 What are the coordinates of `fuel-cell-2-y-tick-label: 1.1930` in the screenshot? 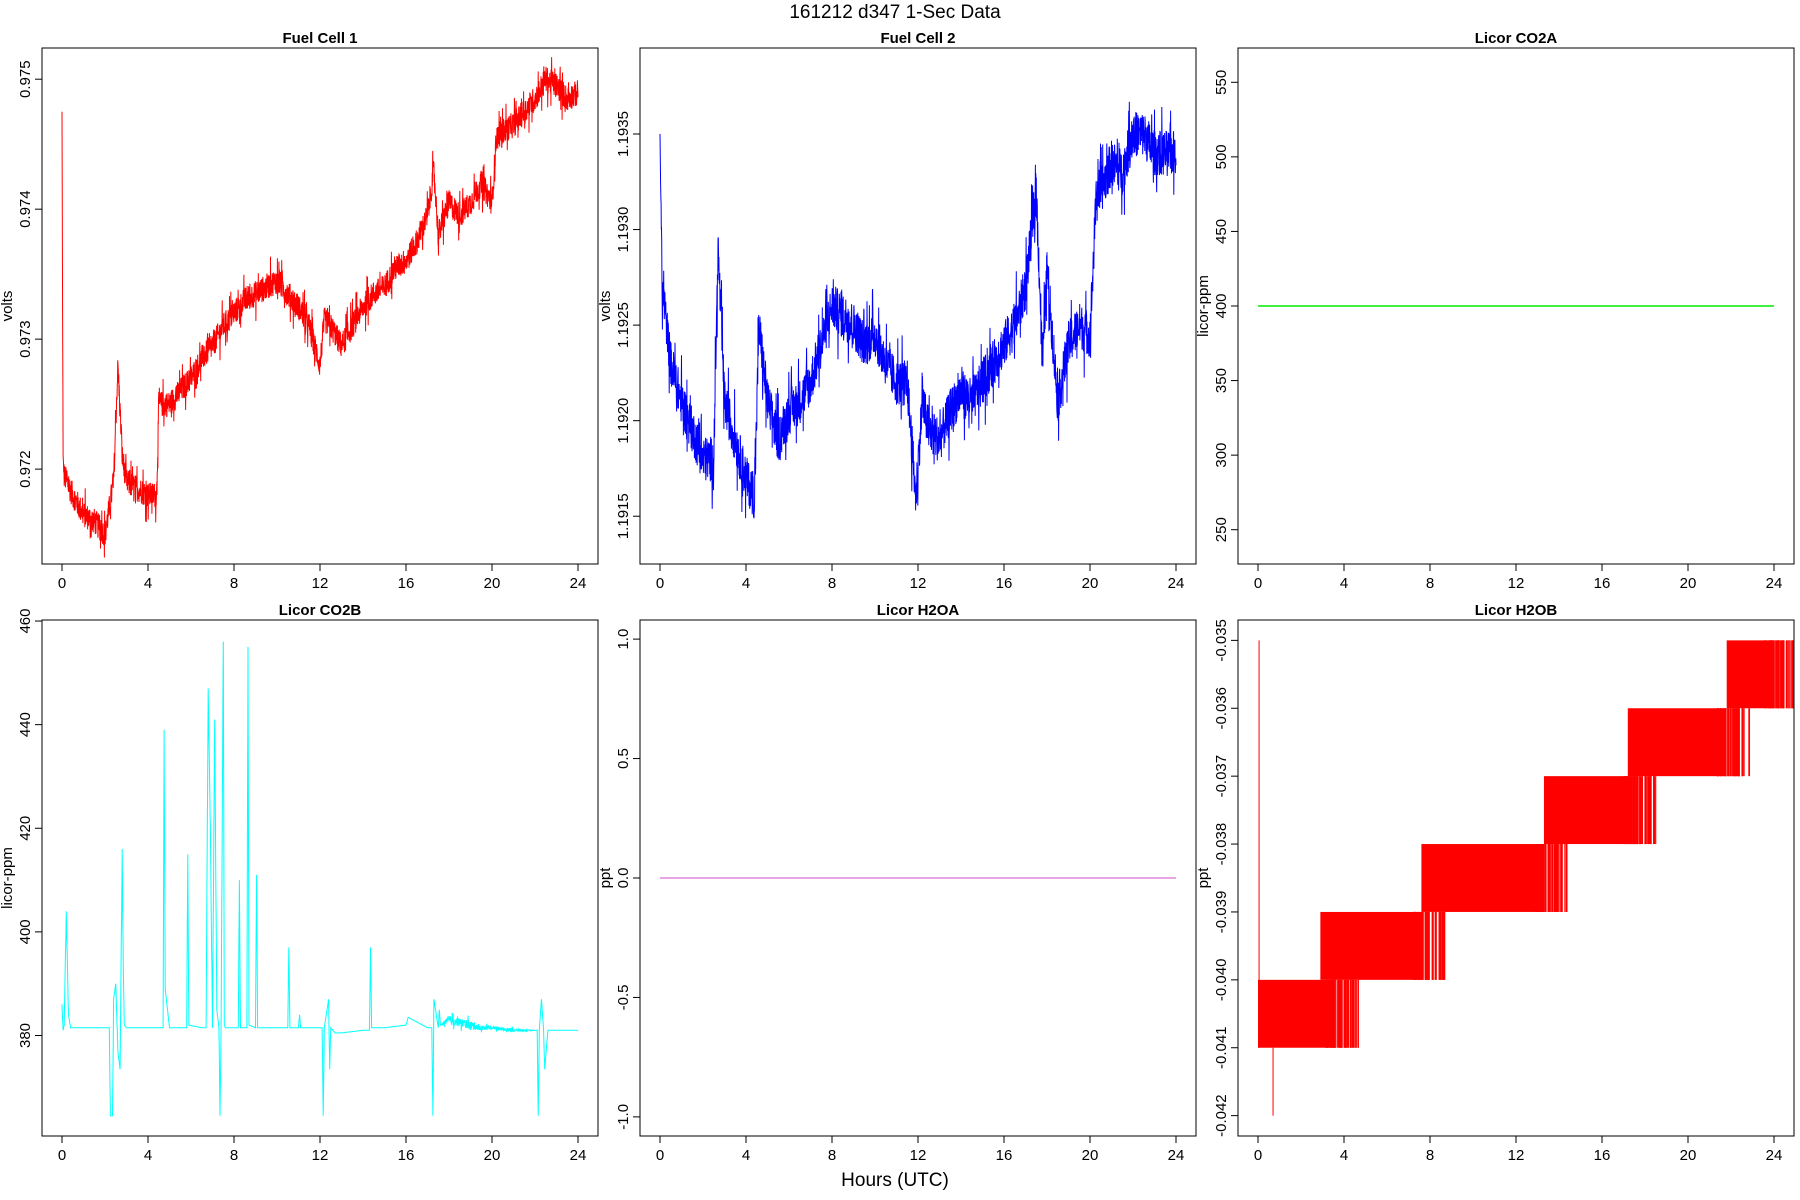 It's located at (623, 230).